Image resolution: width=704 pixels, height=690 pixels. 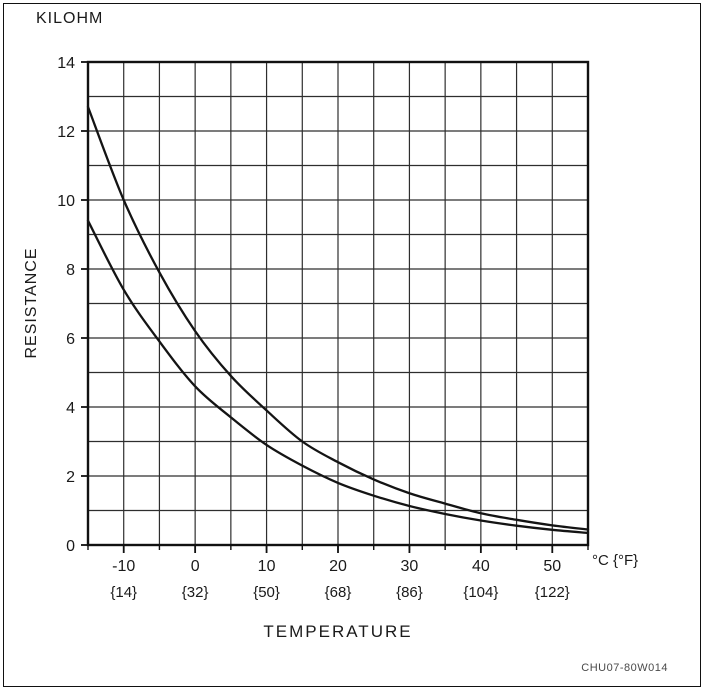 What do you see at coordinates (552, 592) in the screenshot?
I see `svg-text: {122}` at bounding box center [552, 592].